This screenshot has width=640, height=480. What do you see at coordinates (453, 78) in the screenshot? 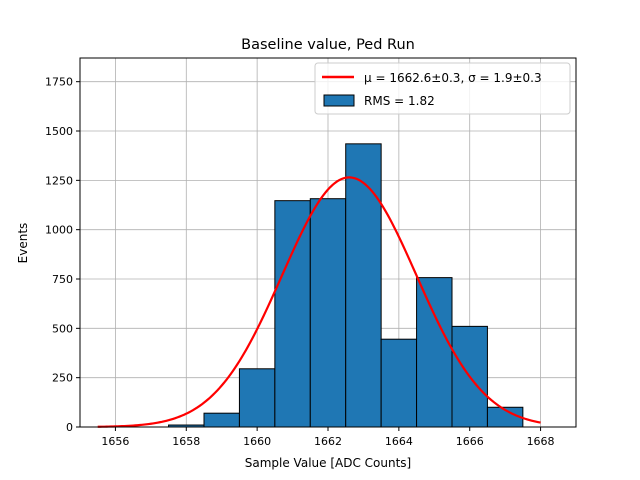
I see `legend-fit-label: μ = 1662.6±0.3, σ = 1.9±0.3` at bounding box center [453, 78].